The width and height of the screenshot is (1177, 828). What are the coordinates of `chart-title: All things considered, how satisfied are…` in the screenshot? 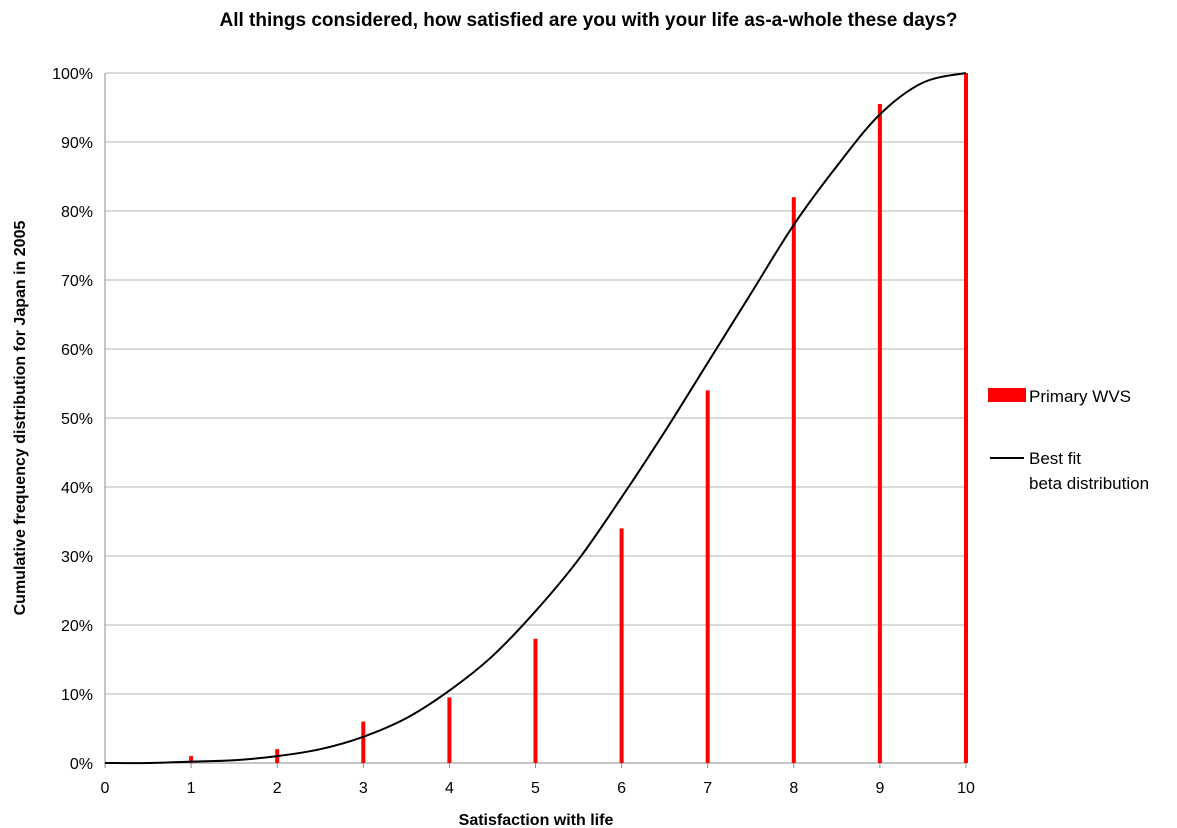 It's located at (588, 20).